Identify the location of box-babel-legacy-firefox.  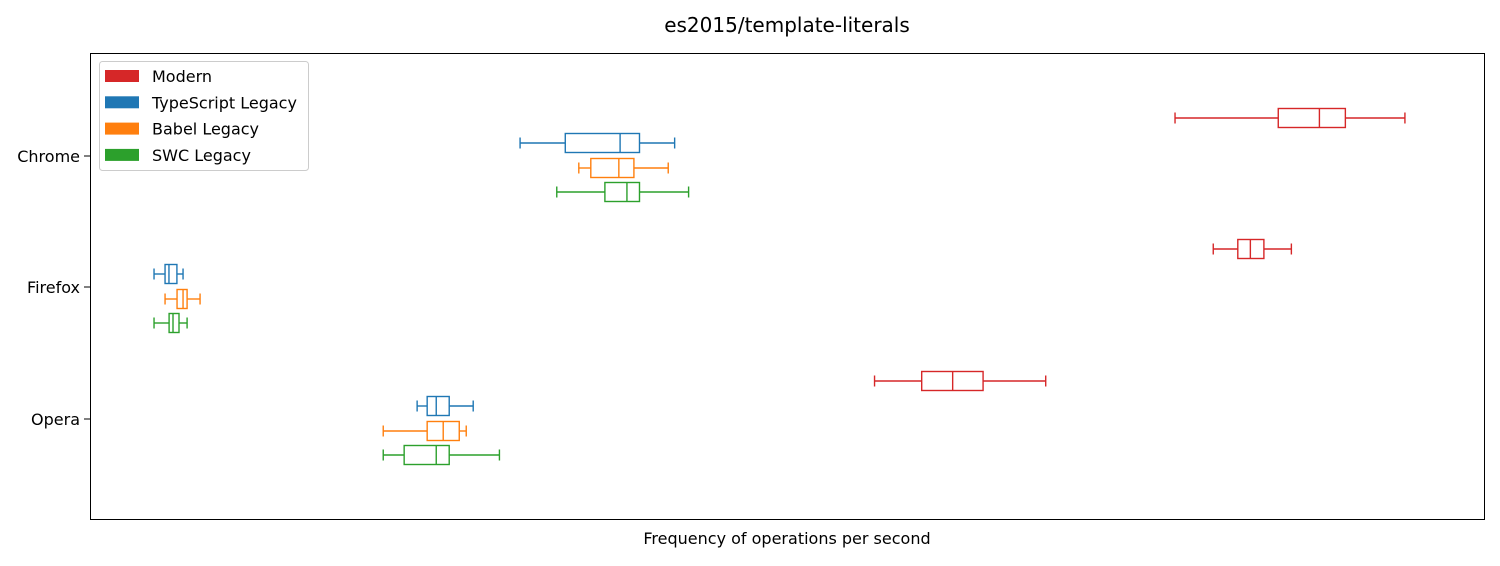
(182, 299).